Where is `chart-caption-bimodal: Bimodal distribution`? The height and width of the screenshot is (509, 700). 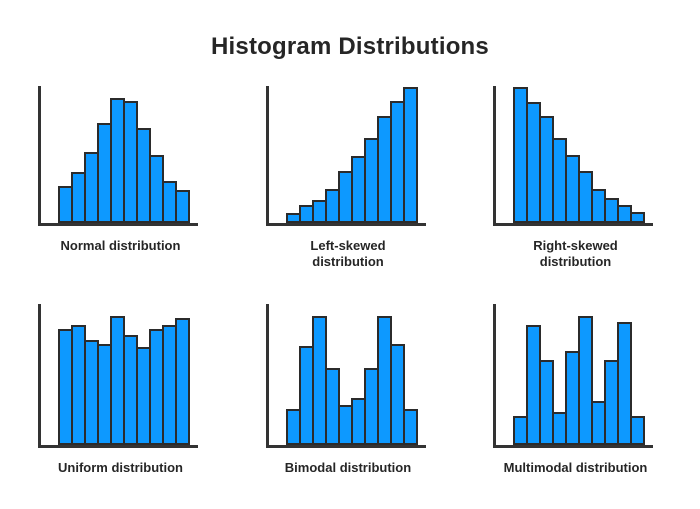 chart-caption-bimodal: Bimodal distribution is located at coordinates (348, 467).